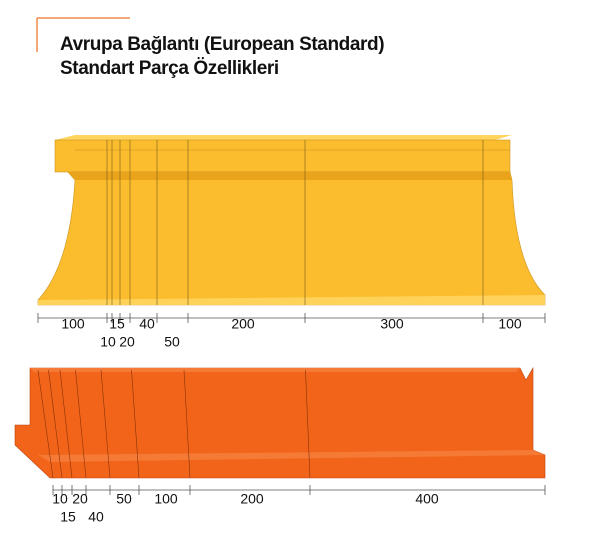 The width and height of the screenshot is (600, 555). I want to click on bottom-face, so click(291, 300).